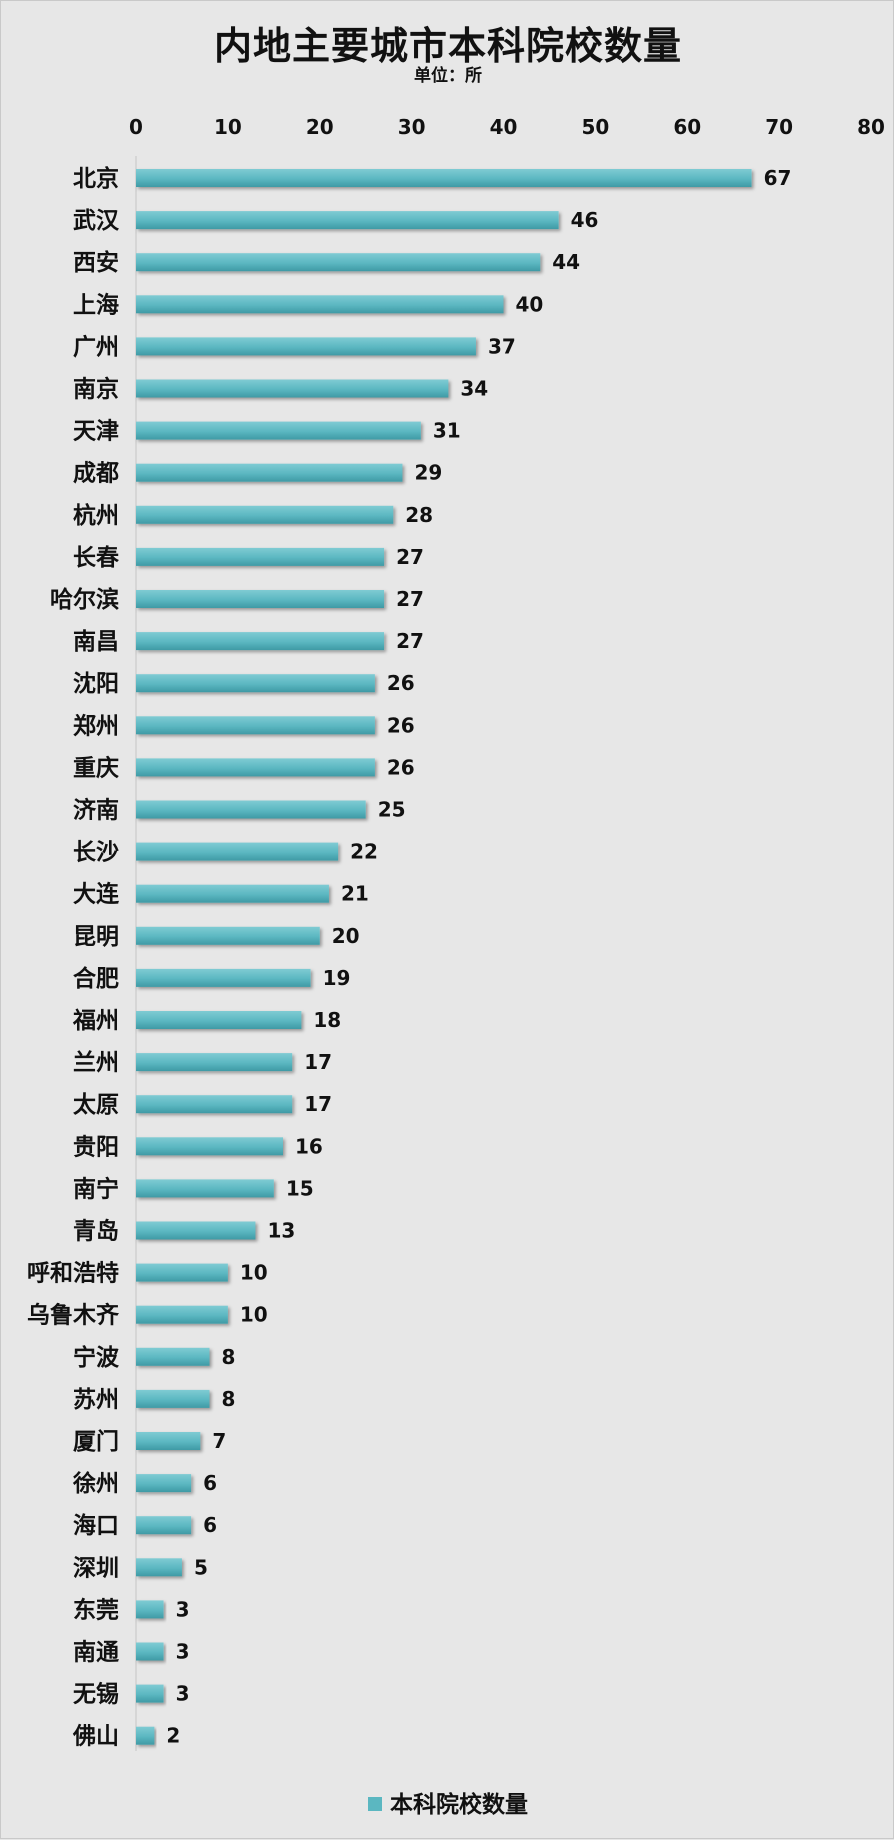  I want to click on x-tick-label: 80, so click(871, 127).